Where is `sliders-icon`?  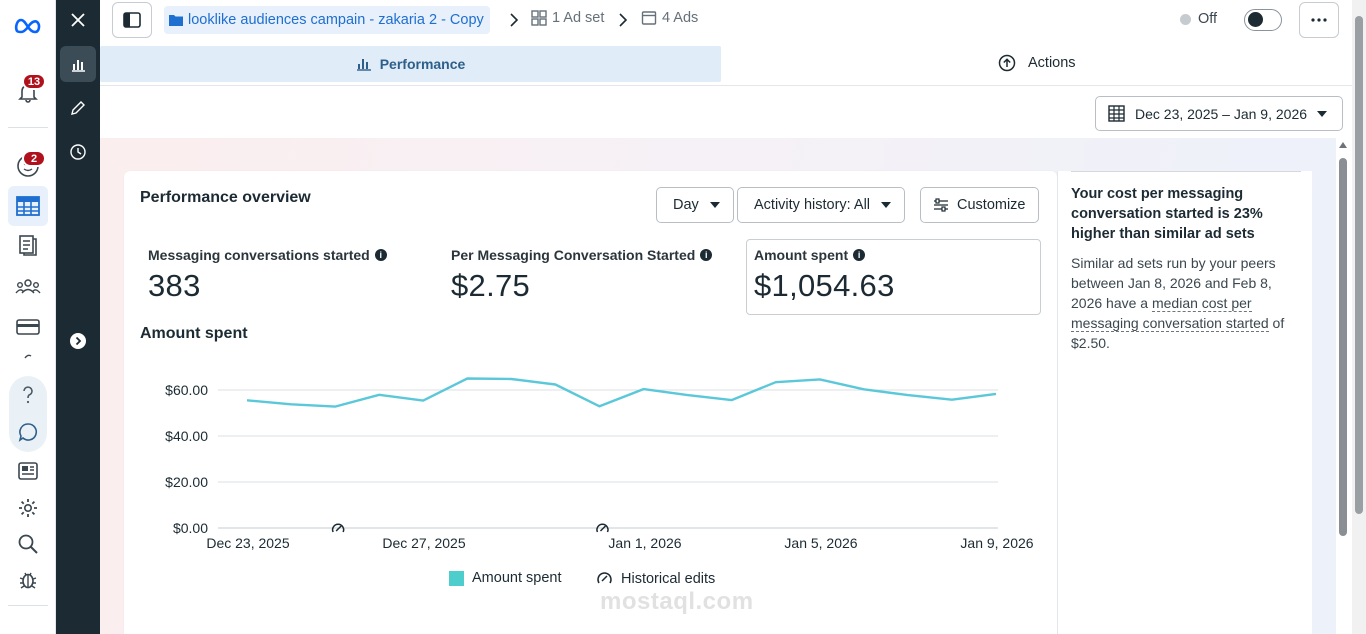
sliders-icon is located at coordinates (941, 205).